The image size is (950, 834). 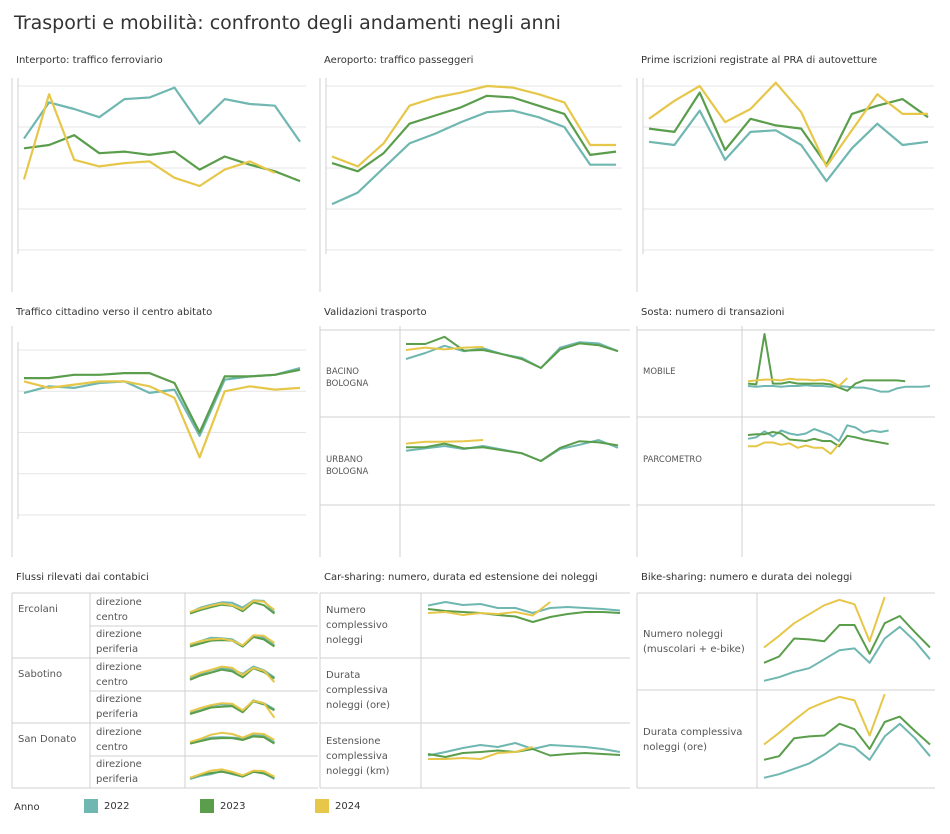 What do you see at coordinates (232, 640) in the screenshot?
I see `flussi-facet1-series-2024-line` at bounding box center [232, 640].